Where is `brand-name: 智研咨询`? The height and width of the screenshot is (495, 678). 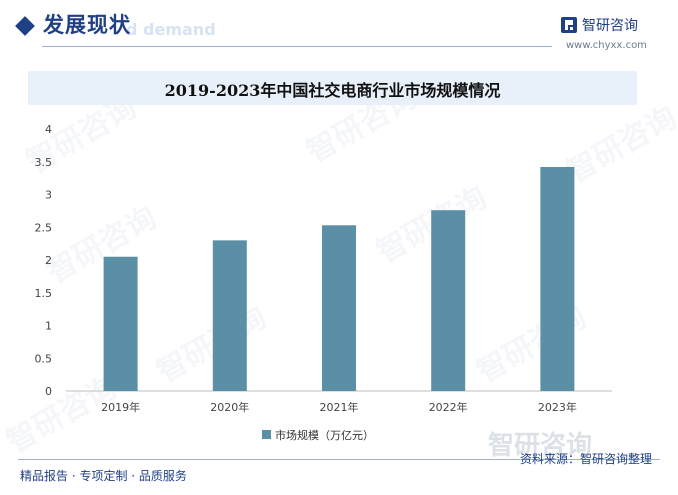
brand-name: 智研咨询 is located at coordinates (610, 26).